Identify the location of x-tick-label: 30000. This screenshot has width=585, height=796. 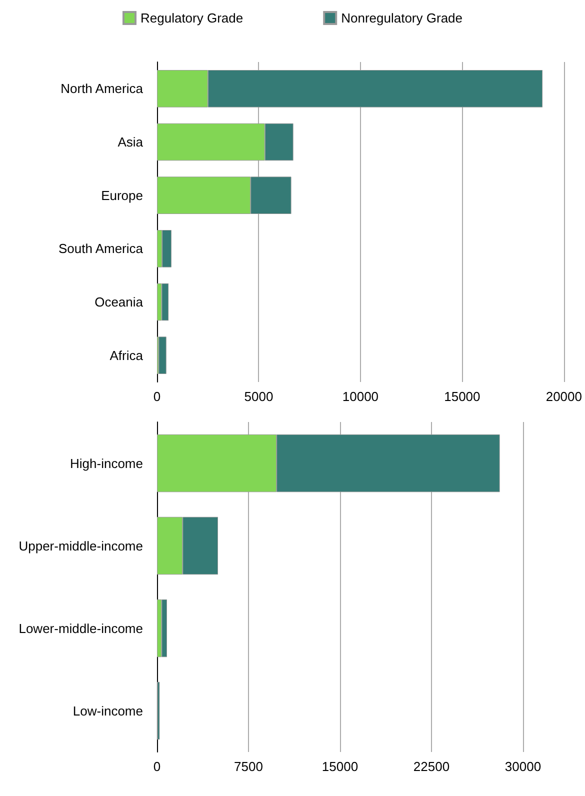
(523, 766).